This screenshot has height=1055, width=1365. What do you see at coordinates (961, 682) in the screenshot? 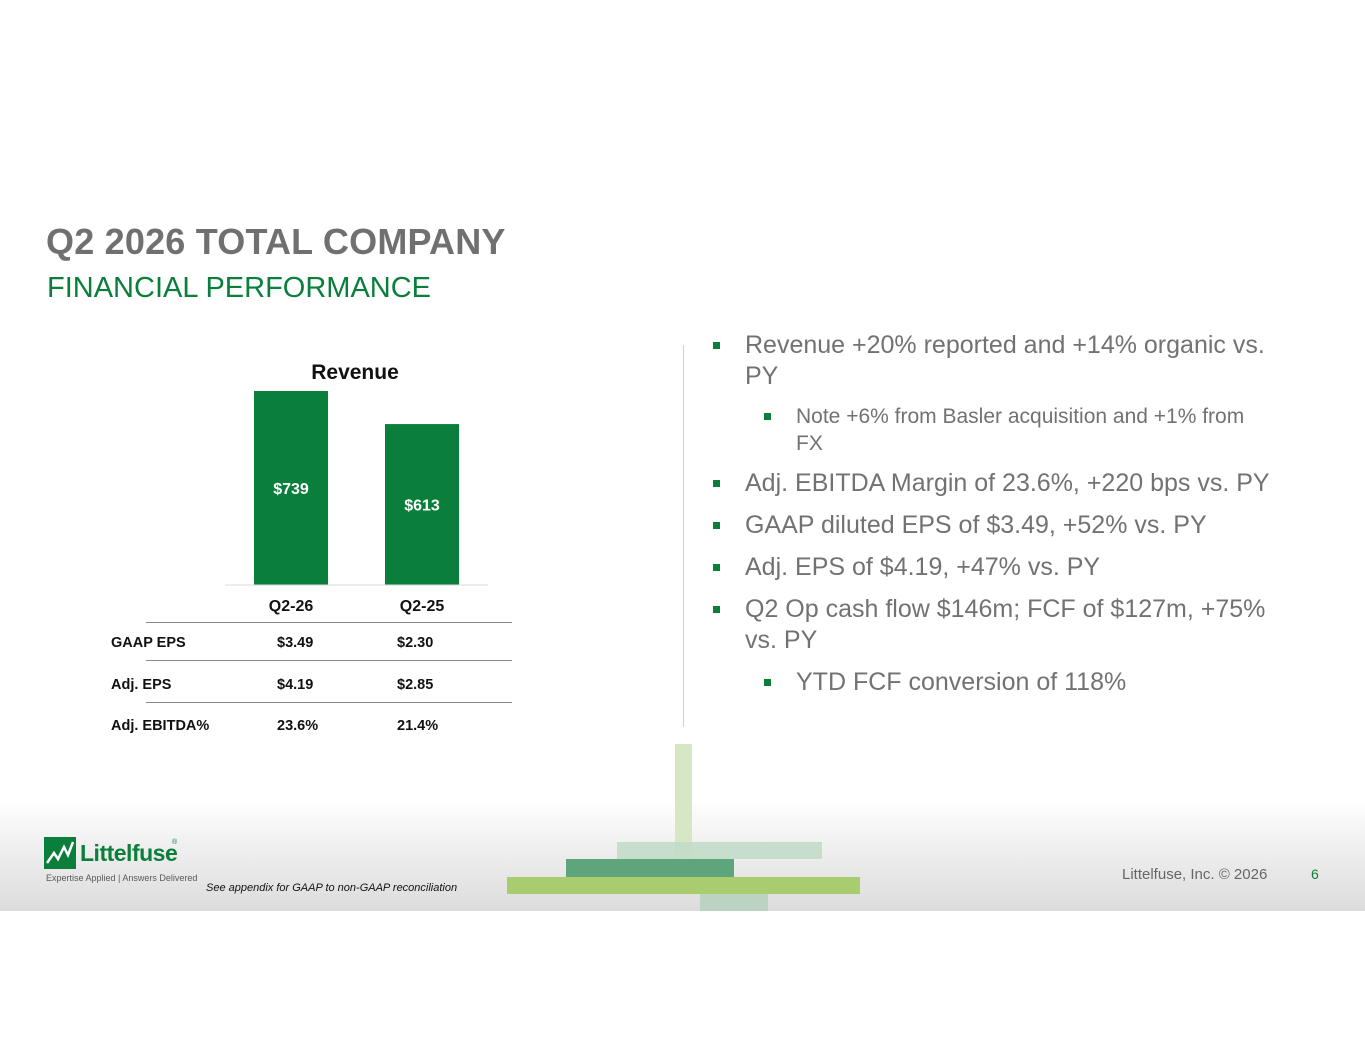
I see `bullet-text: YTD FCF conversion of 118%` at bounding box center [961, 682].